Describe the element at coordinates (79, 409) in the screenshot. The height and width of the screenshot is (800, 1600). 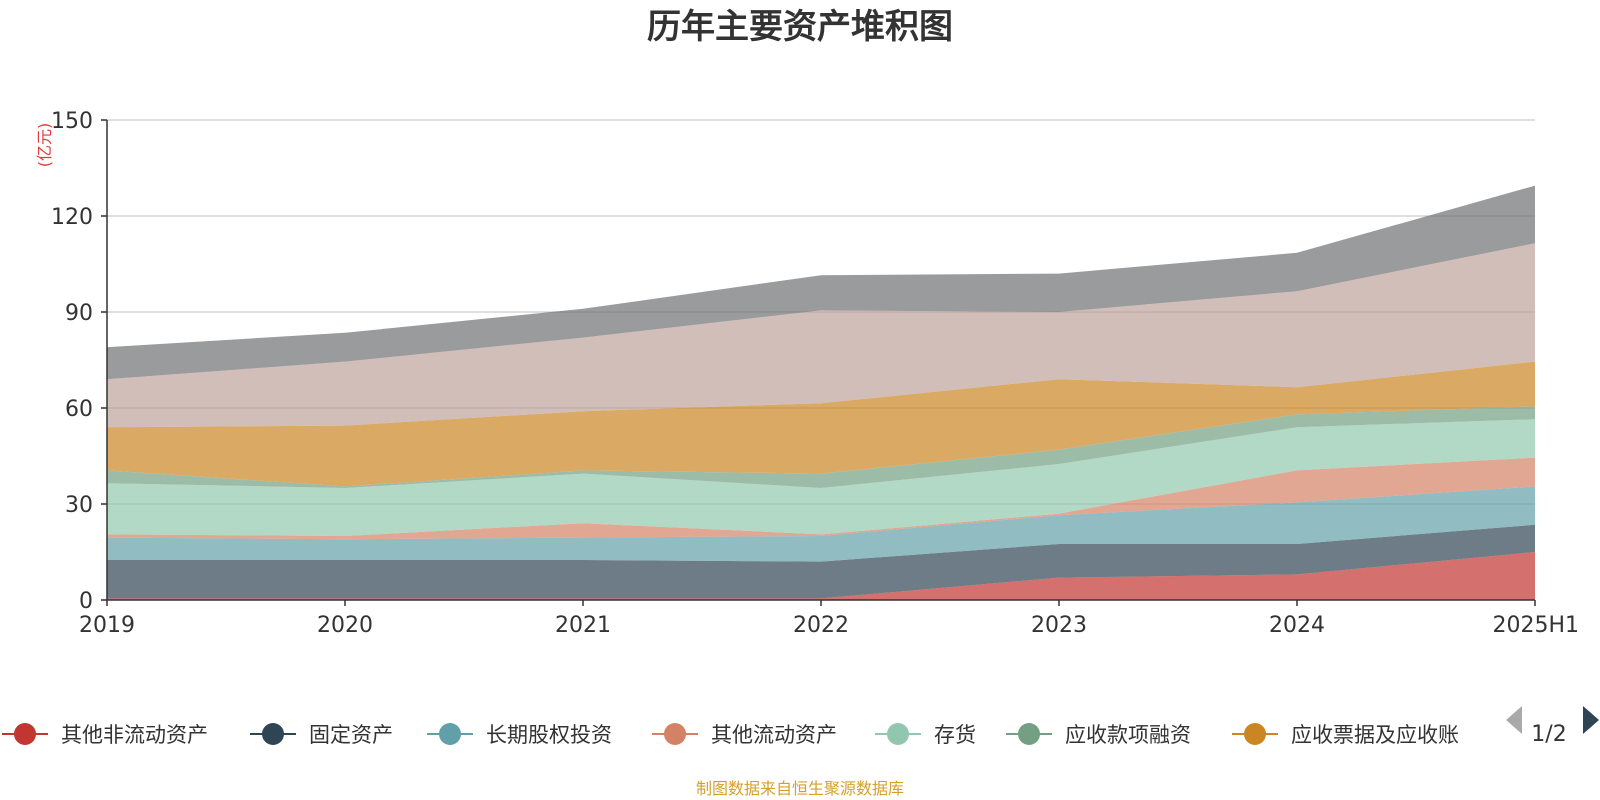
I see `y-tick-label: 60` at that location.